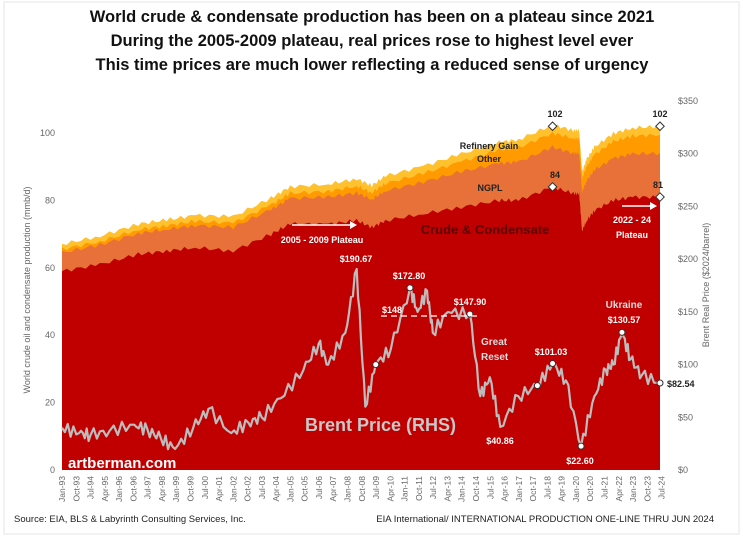 This screenshot has height=538, width=743. I want to click on x-tick-label: Apr-07, so click(333, 489).